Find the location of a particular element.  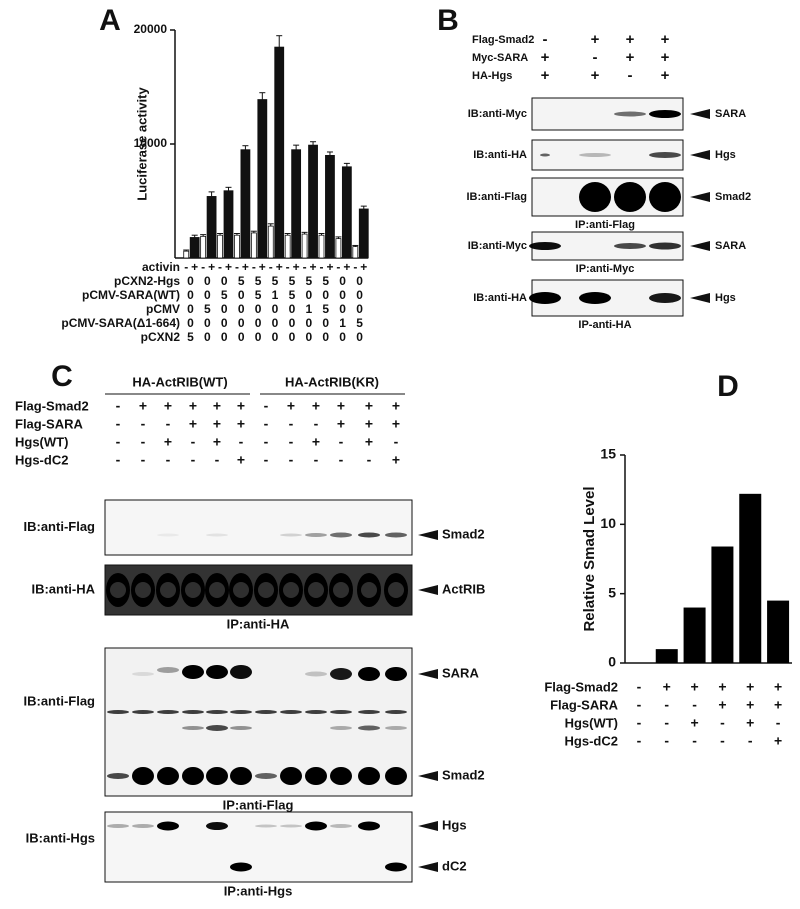

ip-label: IP:anti-Flag is located at coordinates (258, 804).